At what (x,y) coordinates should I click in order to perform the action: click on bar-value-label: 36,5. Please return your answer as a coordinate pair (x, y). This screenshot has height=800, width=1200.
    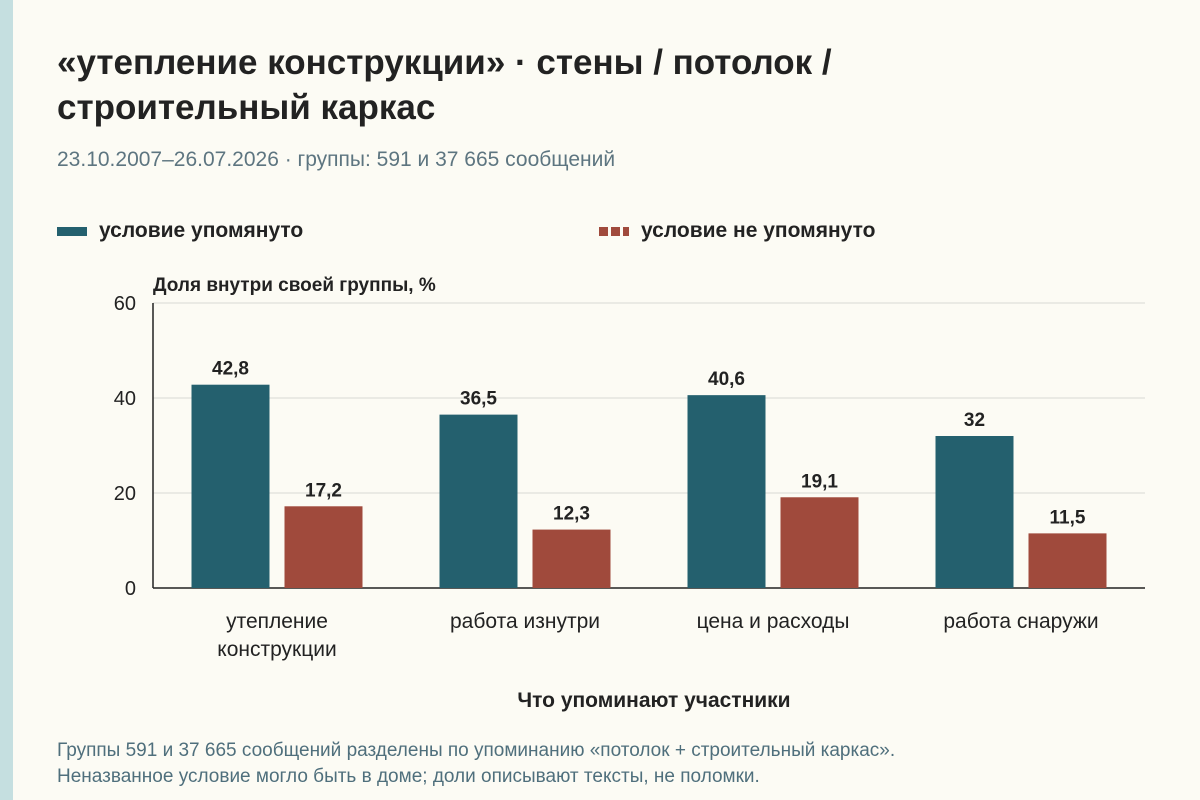
    Looking at the image, I should click on (478, 399).